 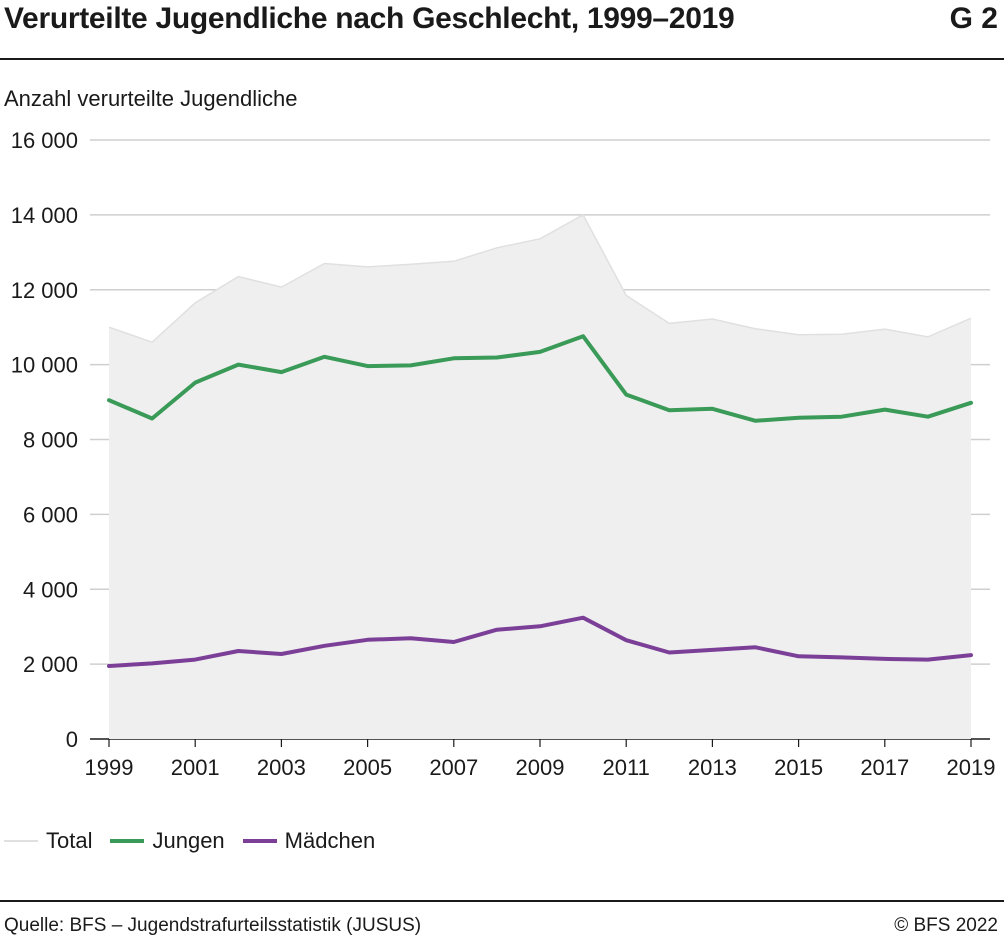 I want to click on footer-rule, so click(x=502, y=901).